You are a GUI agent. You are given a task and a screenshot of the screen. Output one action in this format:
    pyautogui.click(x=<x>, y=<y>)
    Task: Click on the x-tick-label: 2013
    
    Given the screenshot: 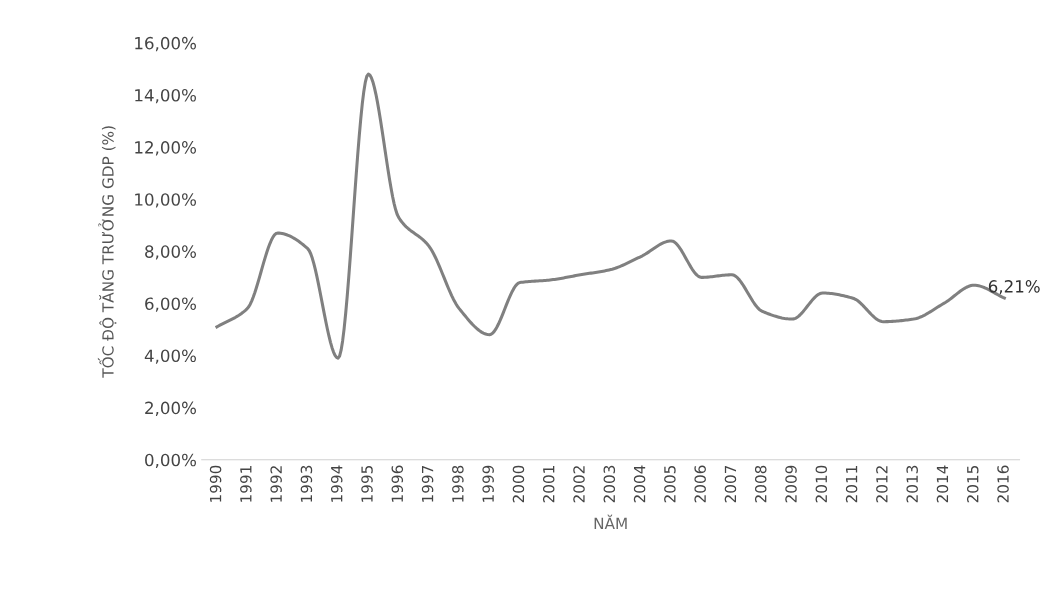 What is the action you would take?
    pyautogui.click(x=912, y=484)
    